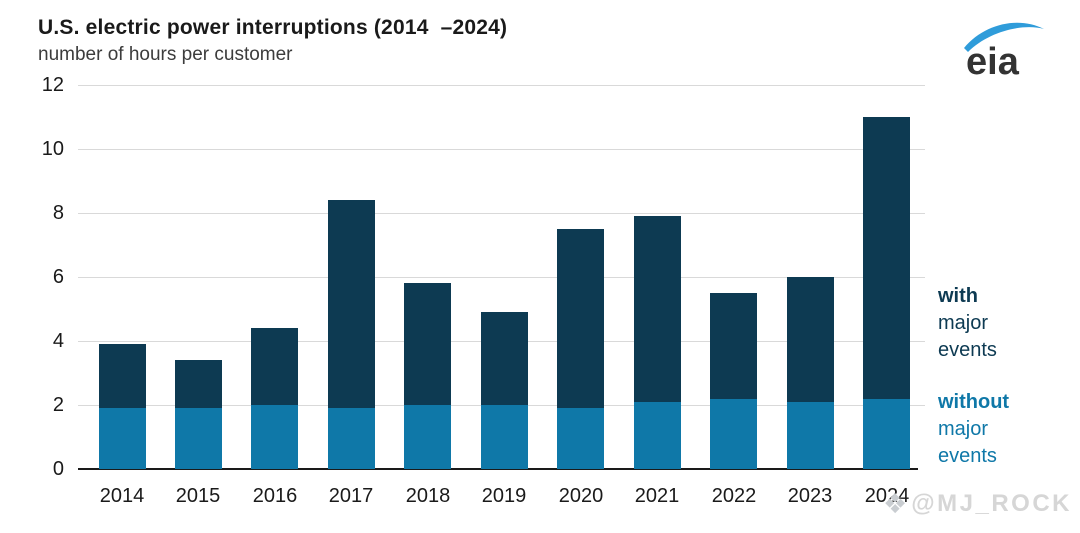 Image resolution: width=1080 pixels, height=533 pixels. Describe the element at coordinates (122, 438) in the screenshot. I see `bar-2014-without-major-events` at that location.